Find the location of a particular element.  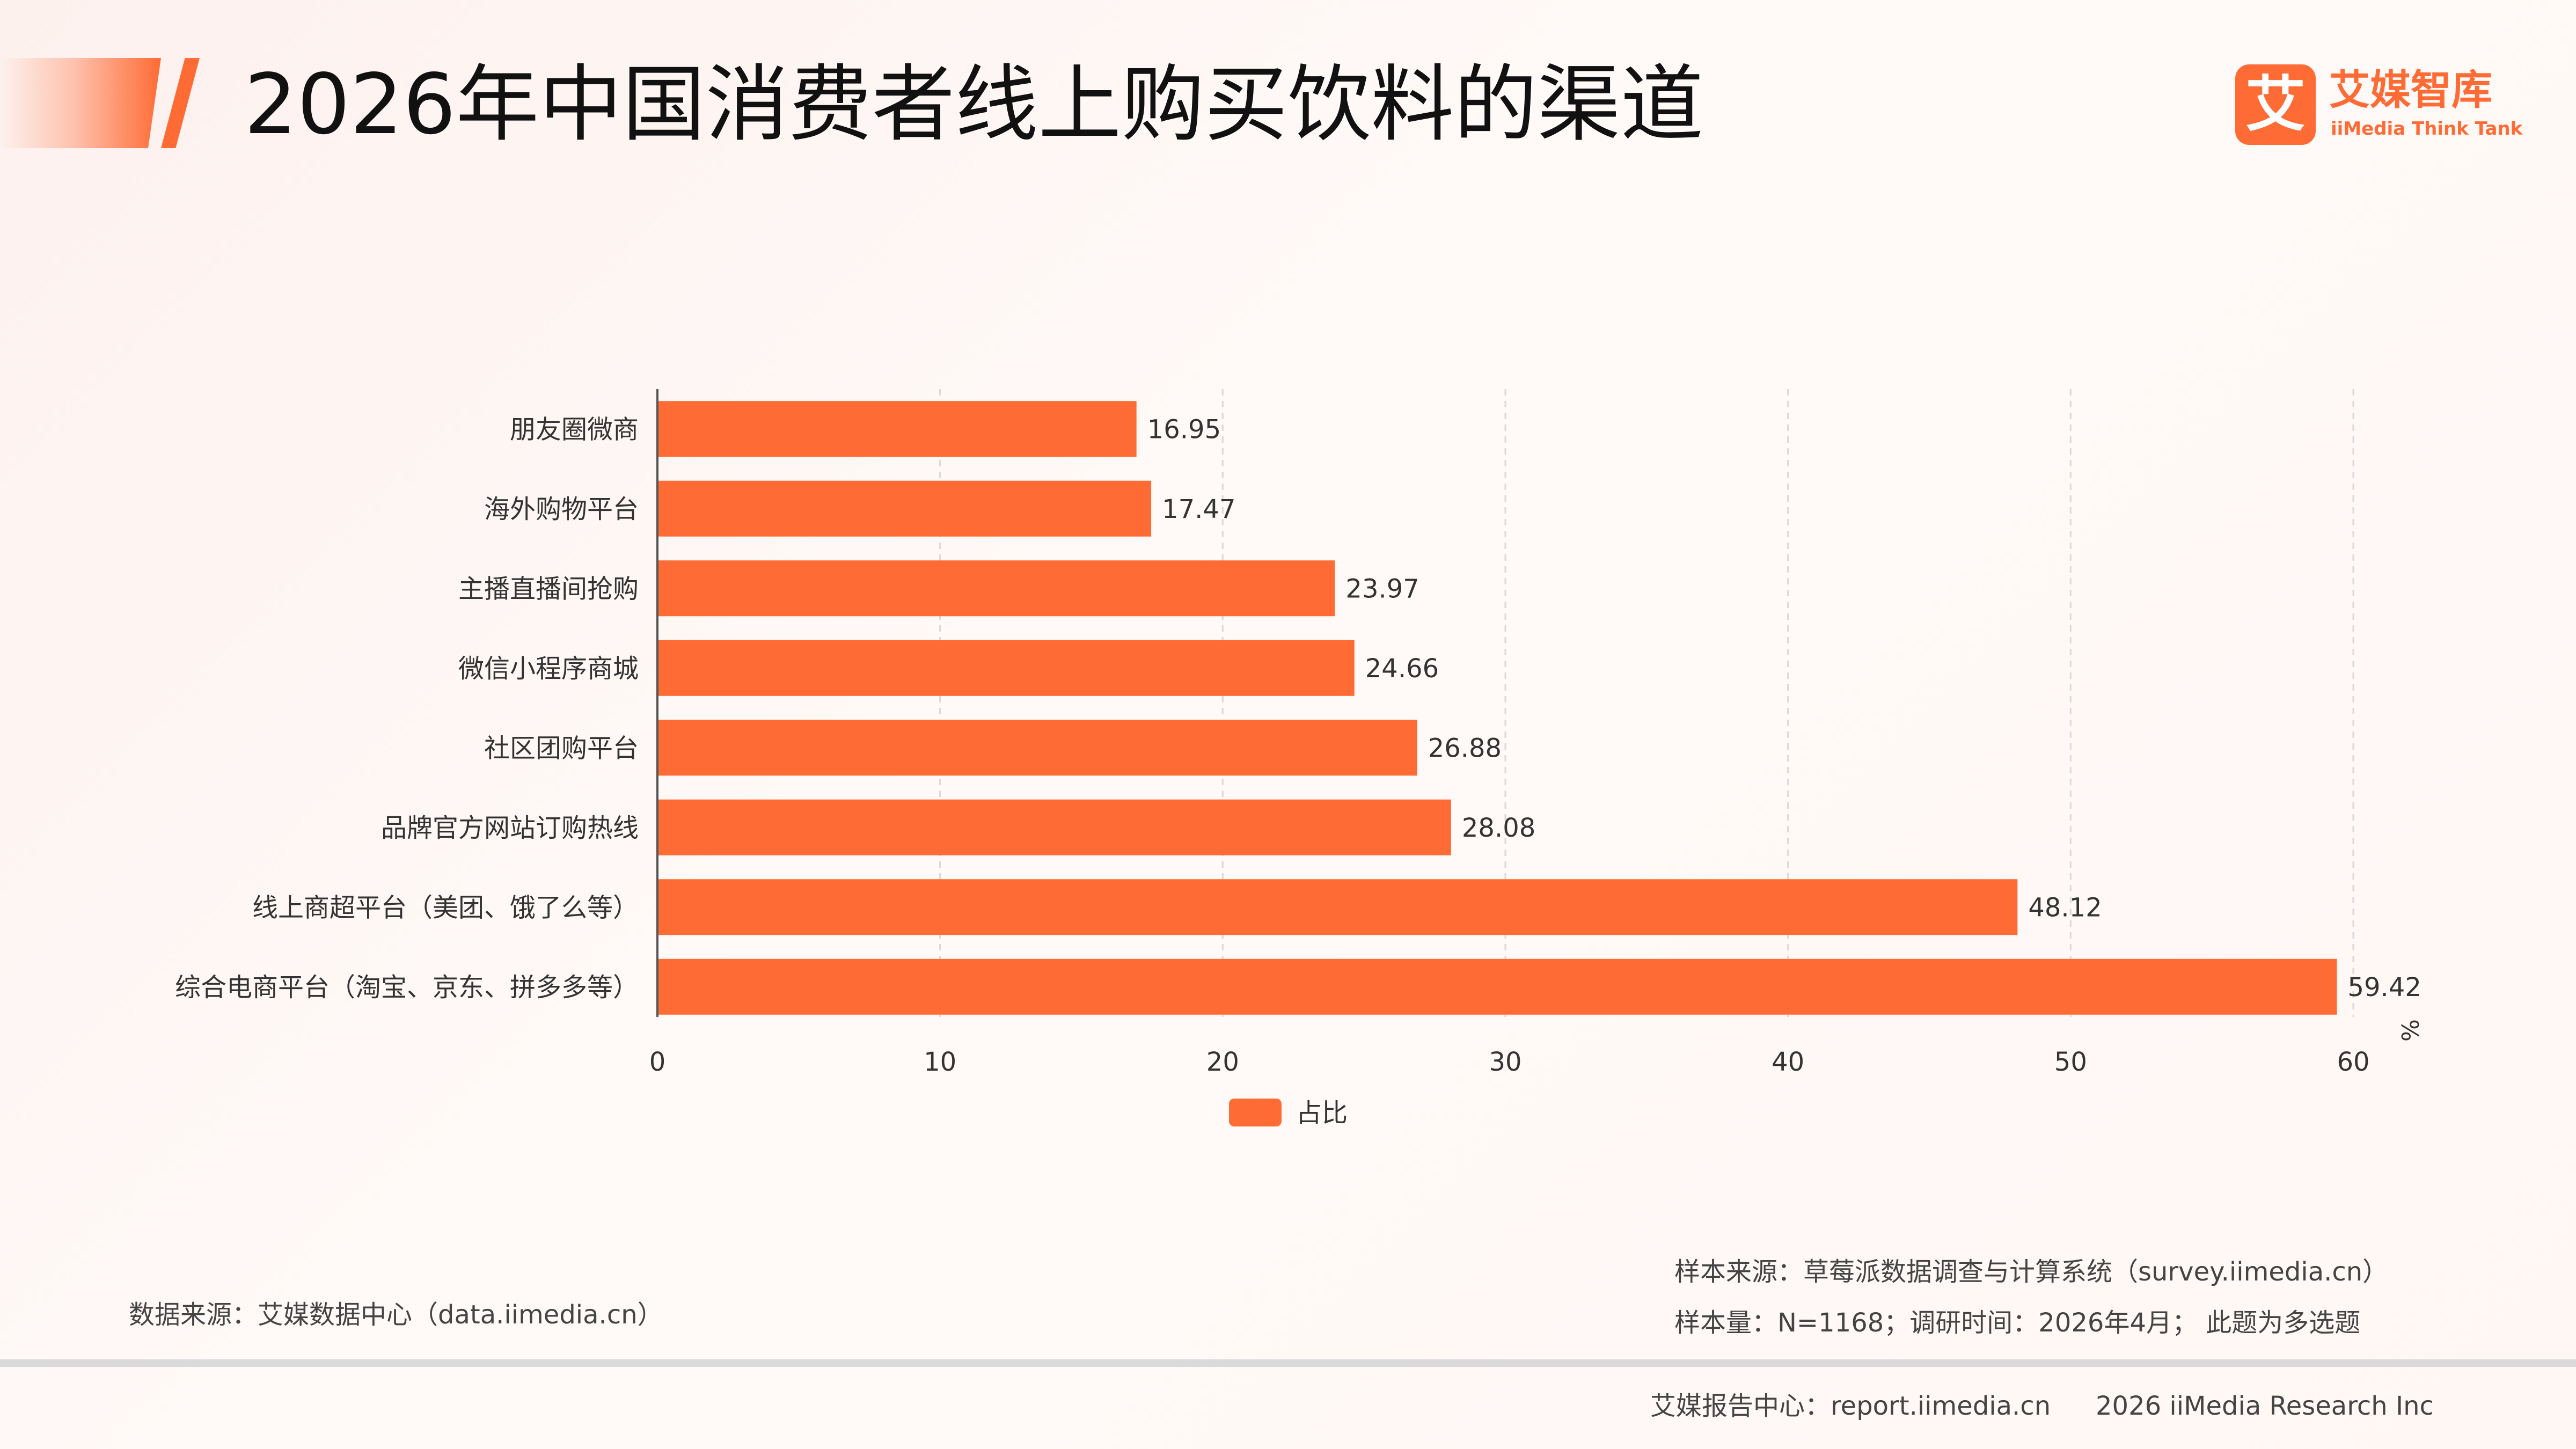

report-center: 艾媒报告中心：report.iimedia.cn is located at coordinates (1850, 1406).